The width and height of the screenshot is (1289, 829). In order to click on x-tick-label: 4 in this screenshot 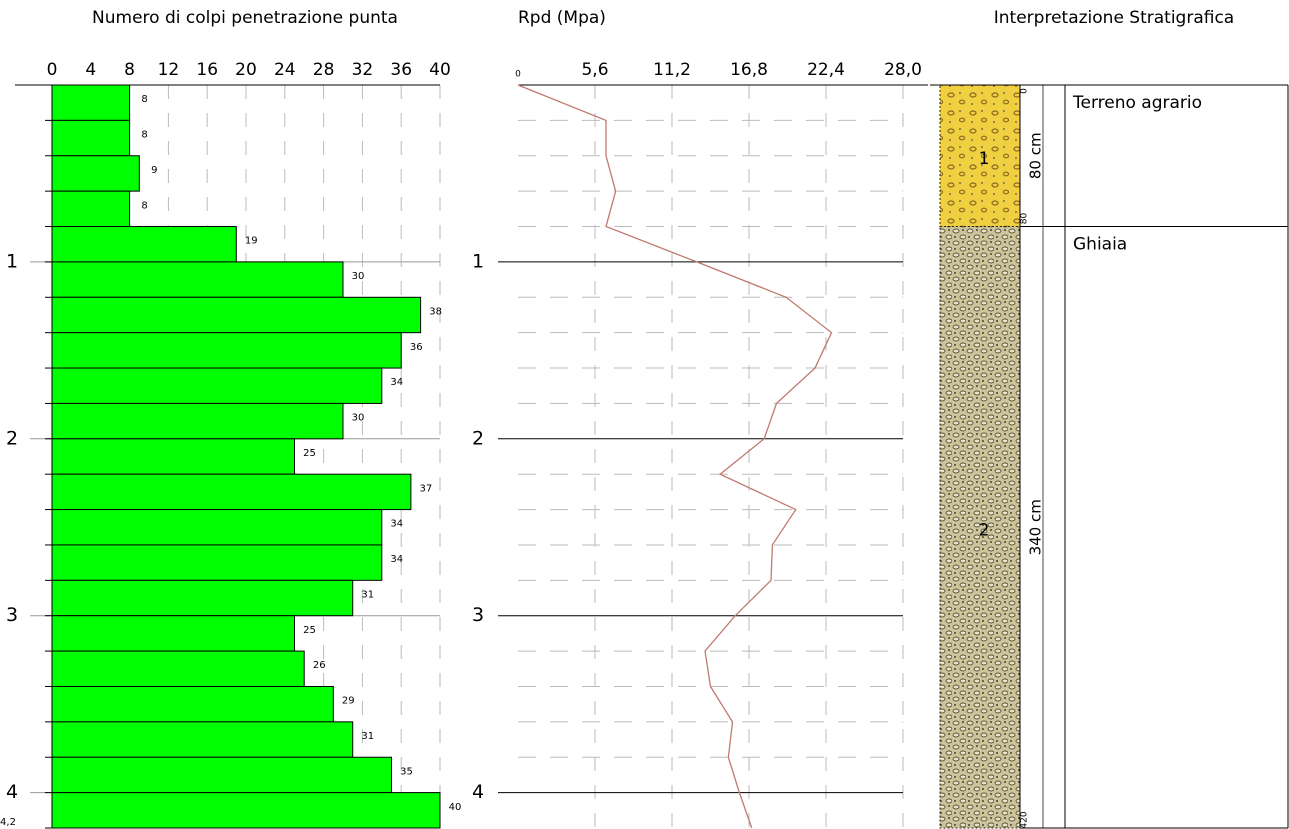, I will do `click(90, 70)`.